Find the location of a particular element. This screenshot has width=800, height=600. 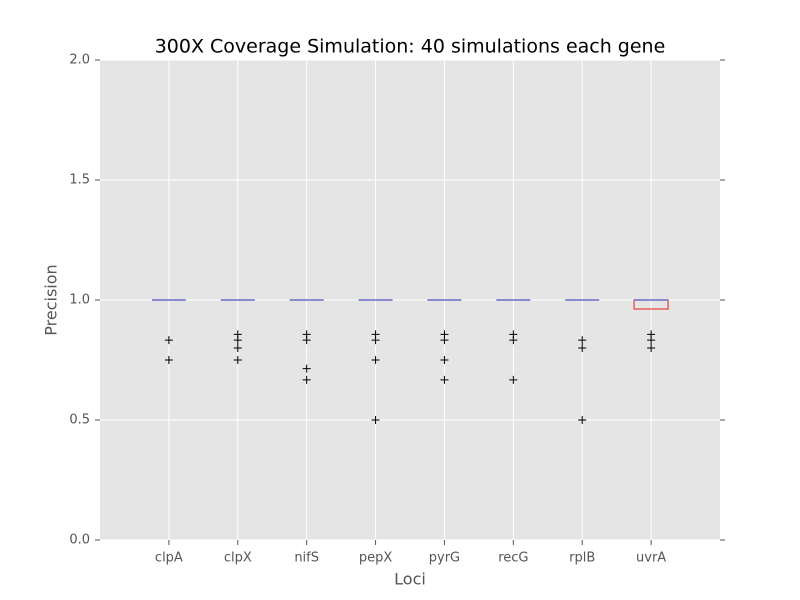

x-tick-label: clpX is located at coordinates (238, 558).